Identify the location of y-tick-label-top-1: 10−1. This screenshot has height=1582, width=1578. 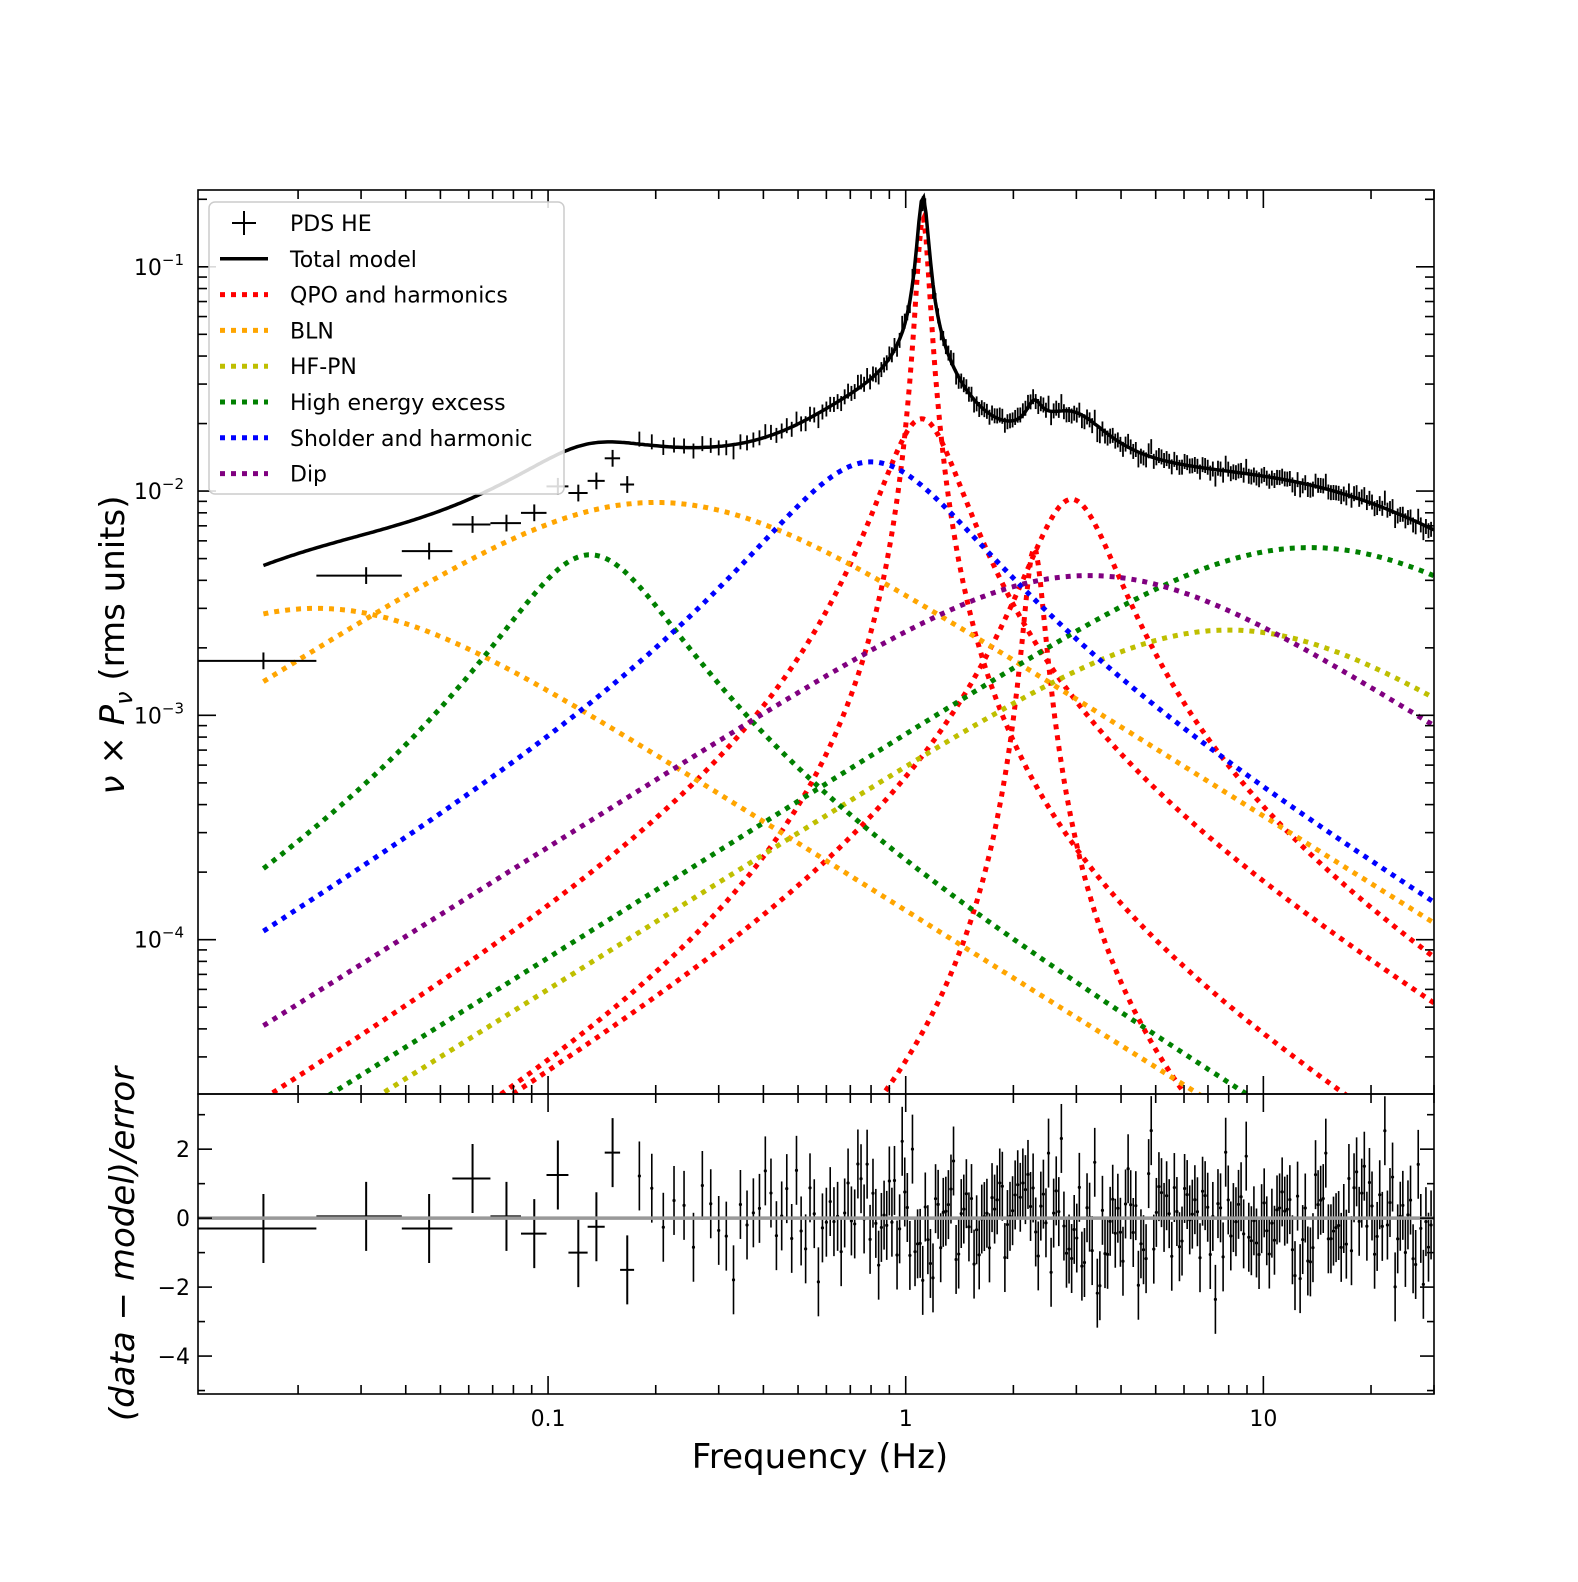
(159, 266).